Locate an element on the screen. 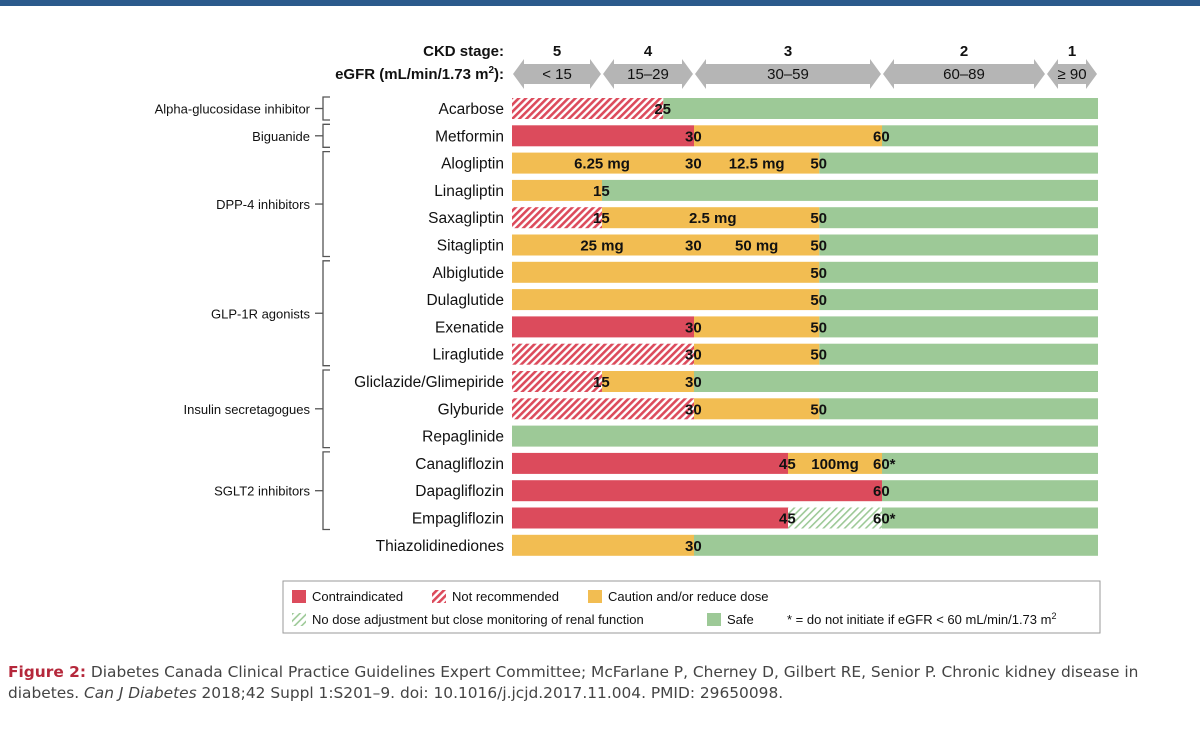  dose-note: 100mg is located at coordinates (835, 464).